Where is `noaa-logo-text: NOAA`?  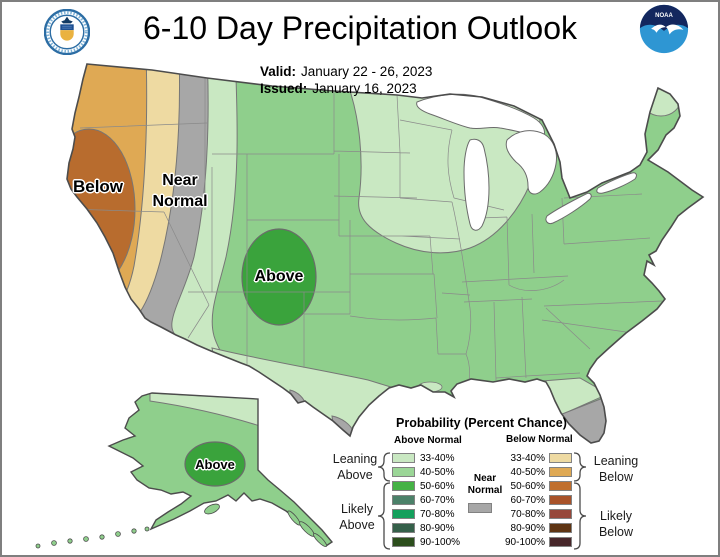 noaa-logo-text: NOAA is located at coordinates (664, 16).